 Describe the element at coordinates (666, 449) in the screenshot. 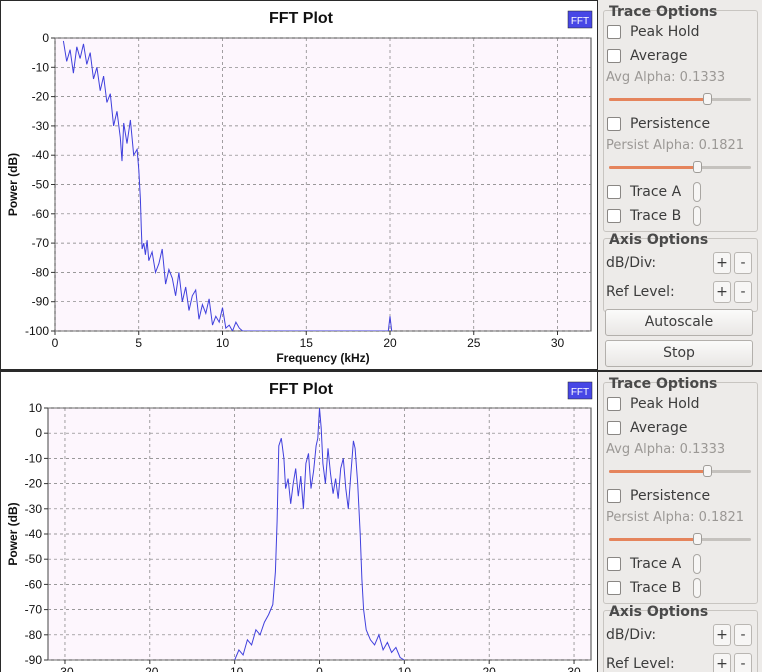

I see `avg-alpha-label: Avg Alpha: 0.1333` at that location.